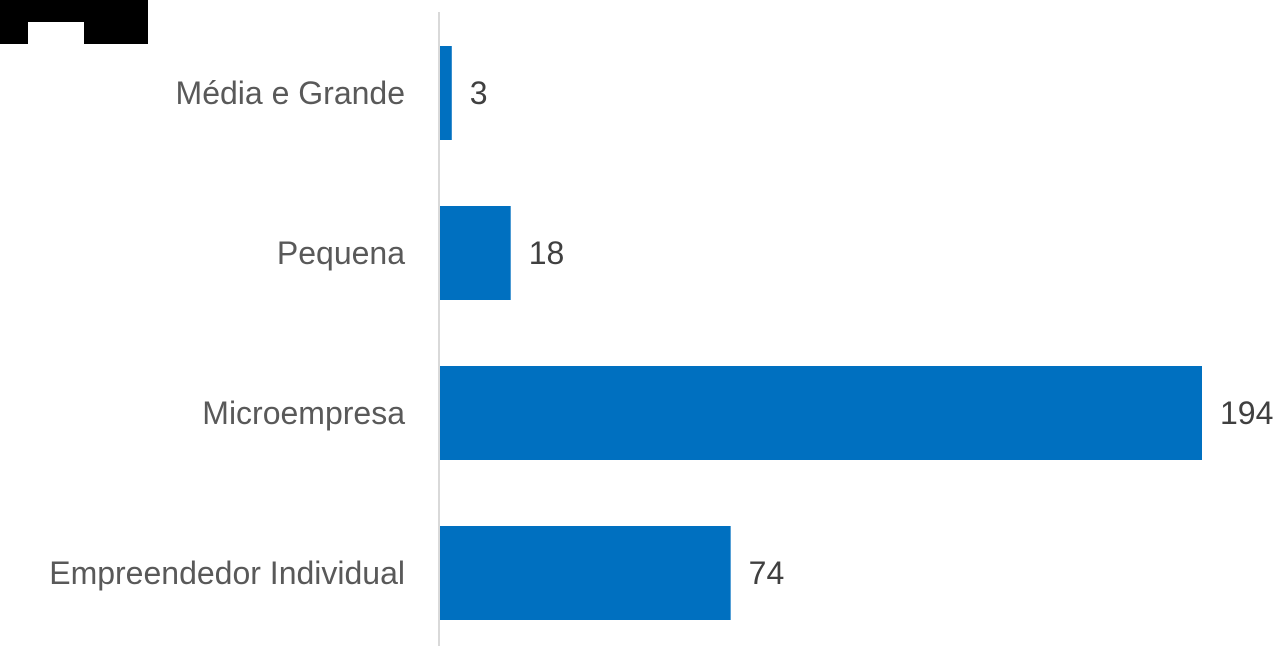 The image size is (1281, 646). I want to click on partial-logo-icon, so click(74, 22).